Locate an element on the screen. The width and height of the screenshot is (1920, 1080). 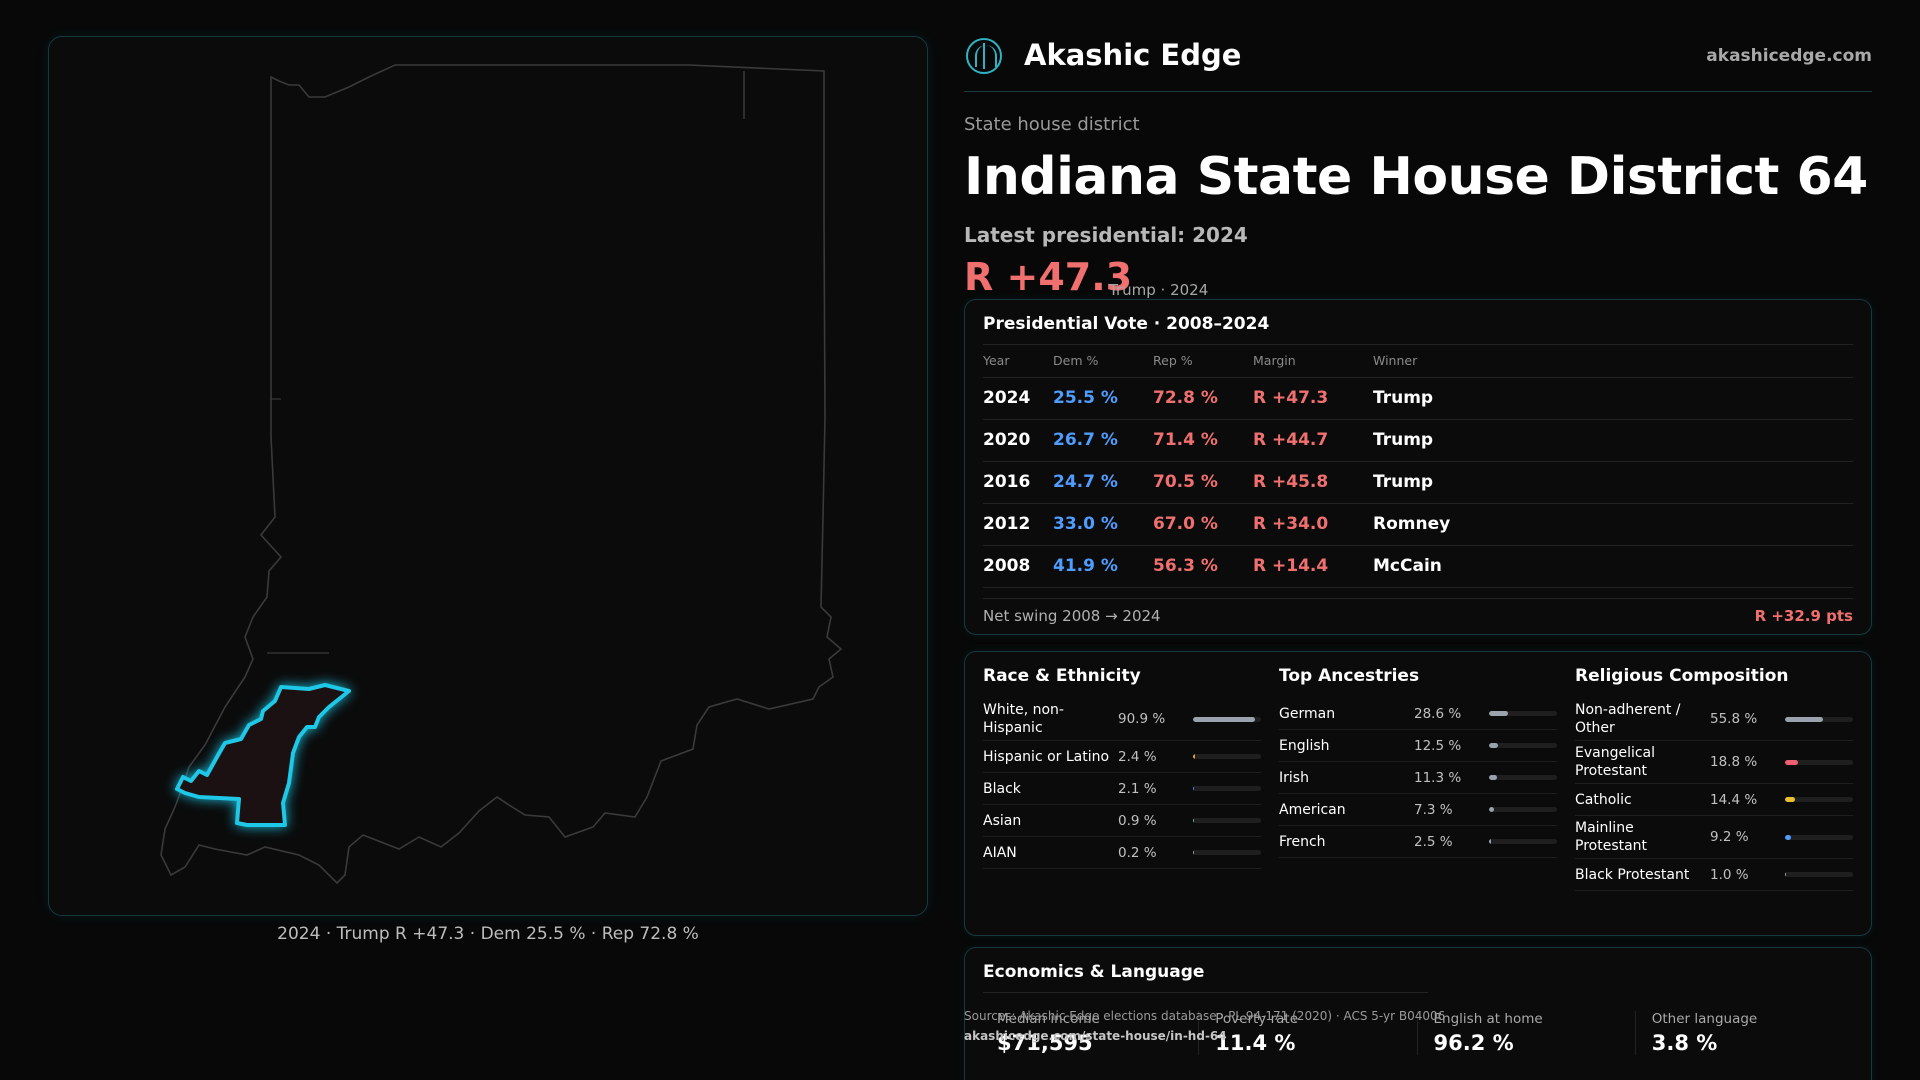
race-title: Race & Ethnicity is located at coordinates (1062, 676).